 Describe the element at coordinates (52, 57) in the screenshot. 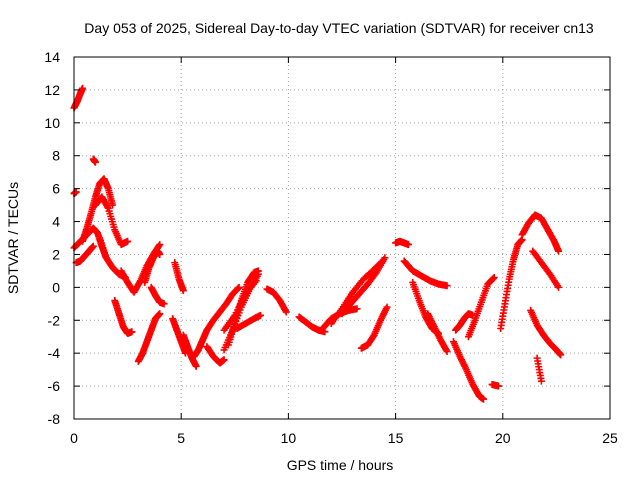

I see `y-tick-label: 14` at that location.